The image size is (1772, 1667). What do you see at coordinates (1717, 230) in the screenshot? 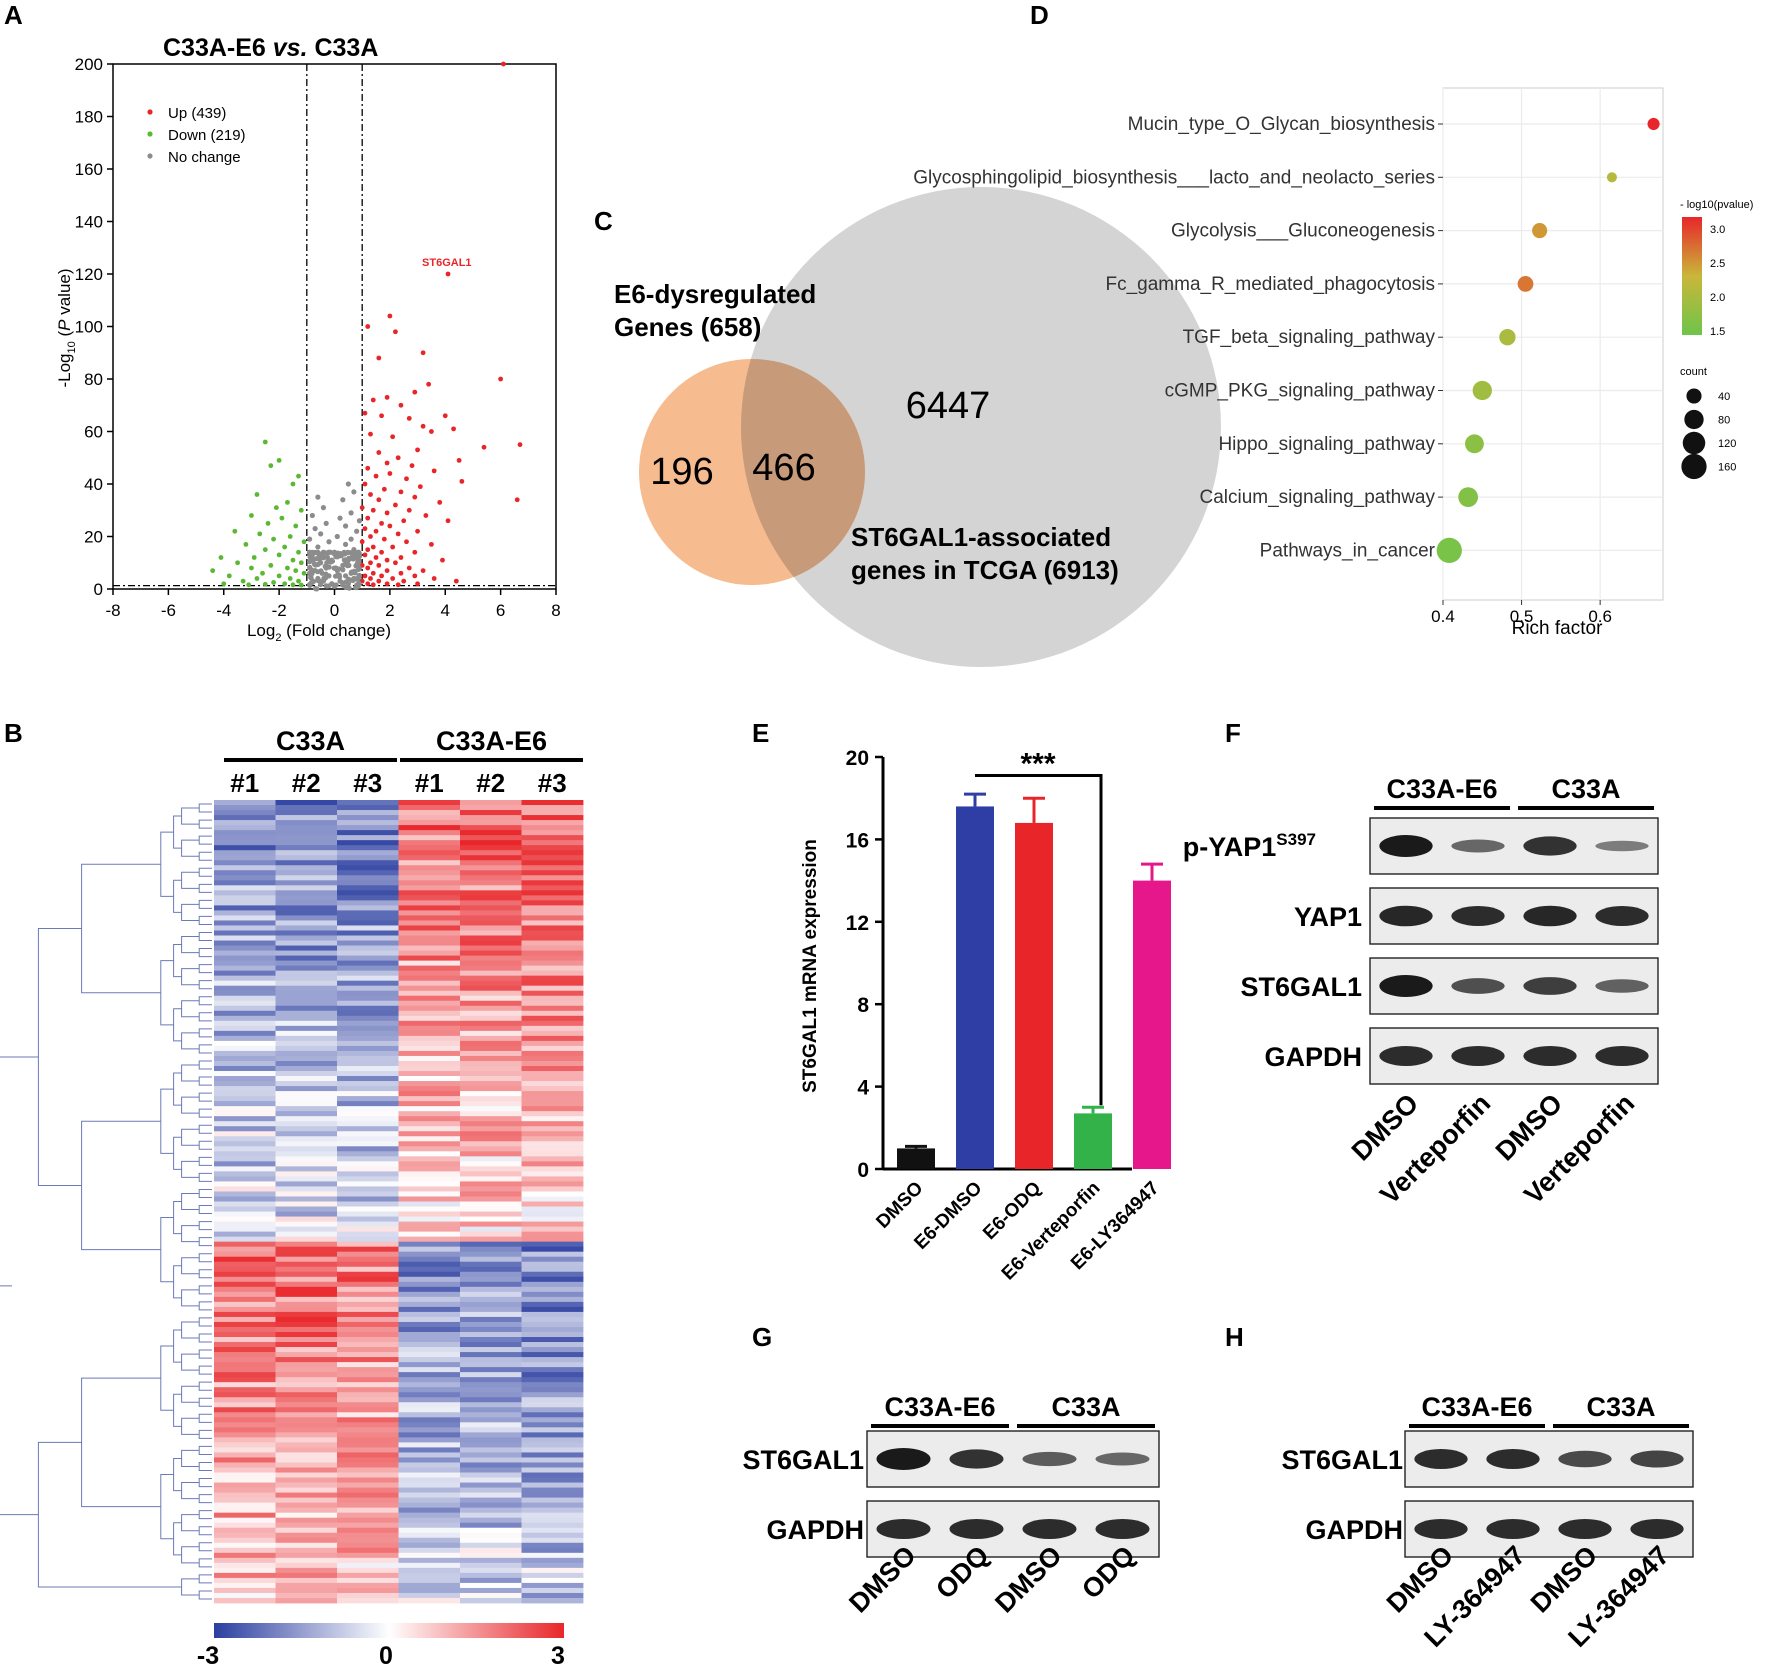
I see `pvalue-tick-label: 3.0` at bounding box center [1717, 230].